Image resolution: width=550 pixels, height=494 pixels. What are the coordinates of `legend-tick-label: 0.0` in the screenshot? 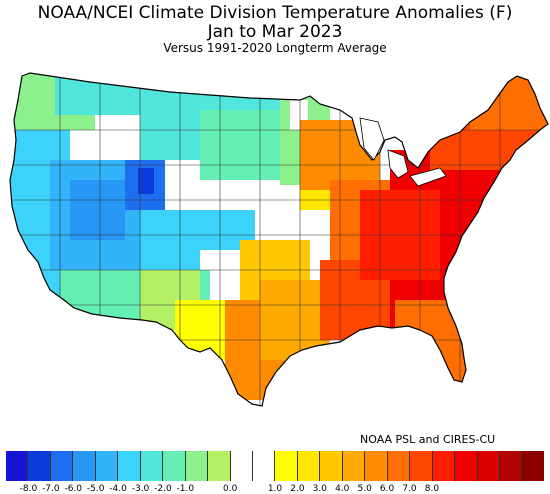 It's located at (230, 489).